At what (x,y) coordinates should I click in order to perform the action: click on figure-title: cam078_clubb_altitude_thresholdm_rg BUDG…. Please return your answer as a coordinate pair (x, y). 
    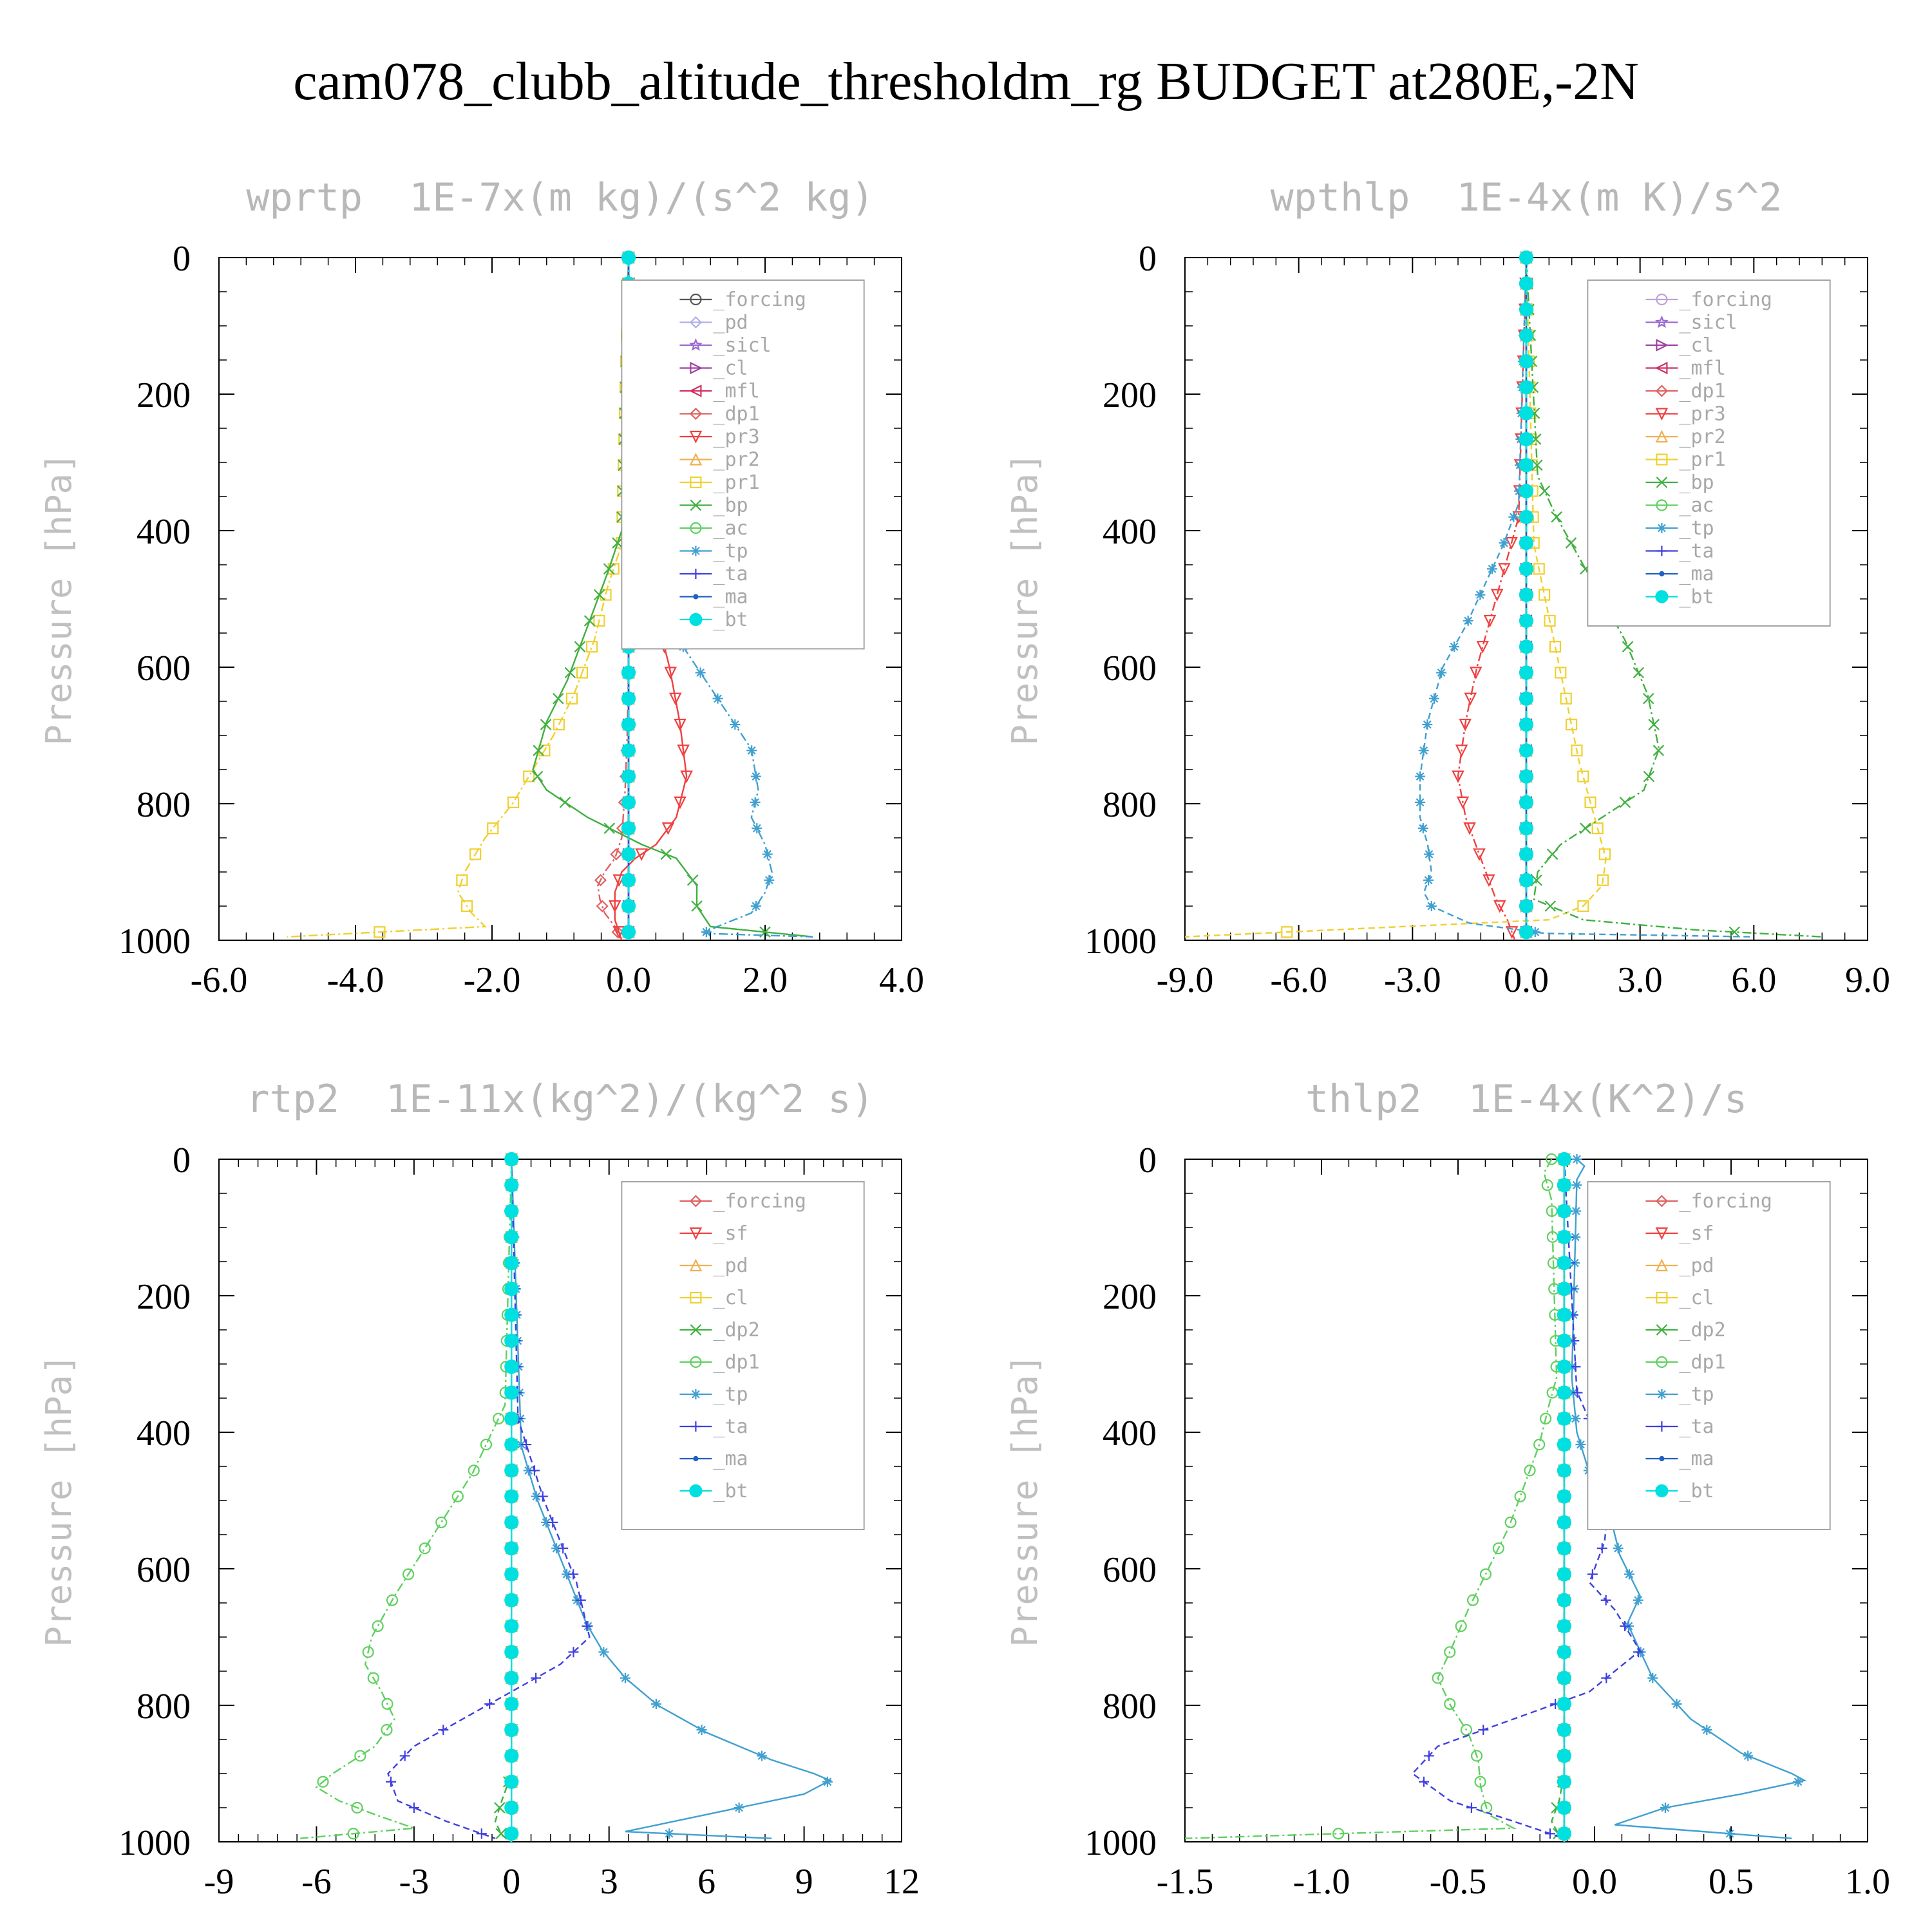
    Looking at the image, I should click on (966, 81).